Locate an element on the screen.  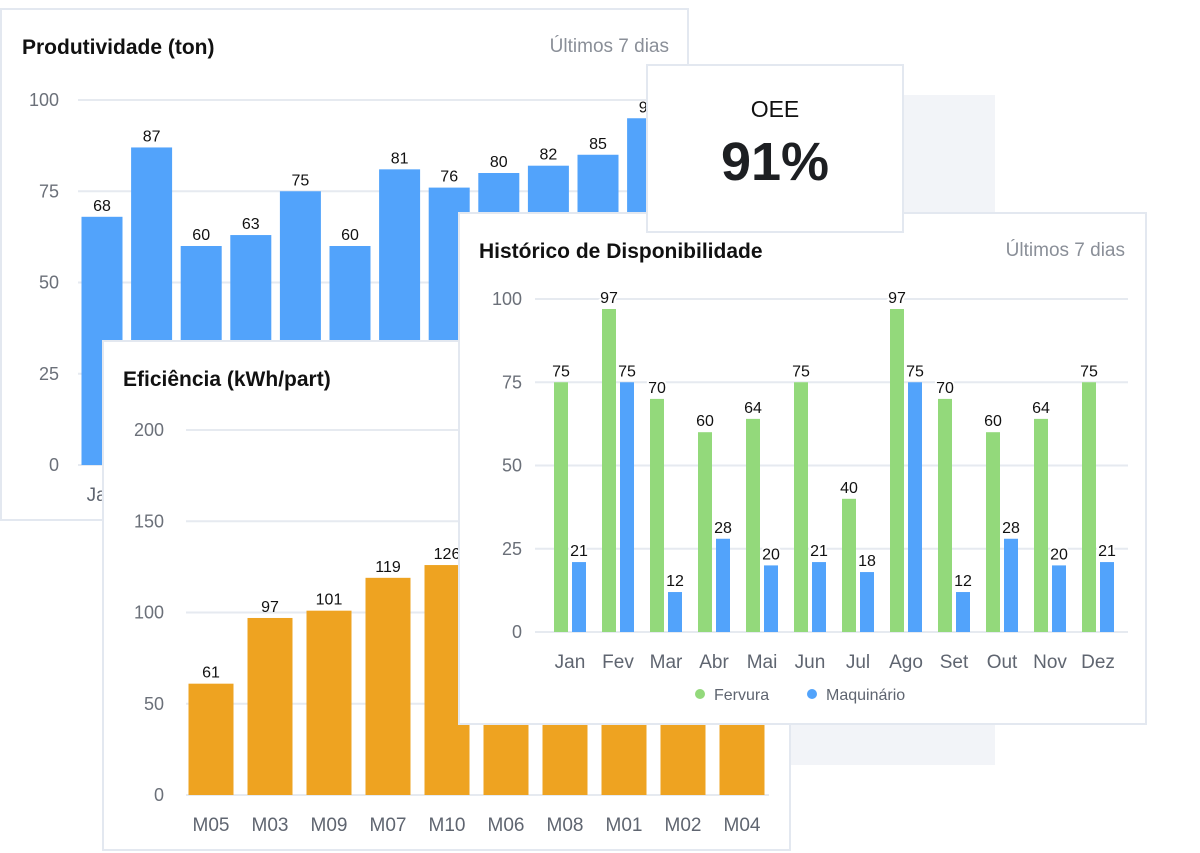
x-tick-label: Jun is located at coordinates (810, 662).